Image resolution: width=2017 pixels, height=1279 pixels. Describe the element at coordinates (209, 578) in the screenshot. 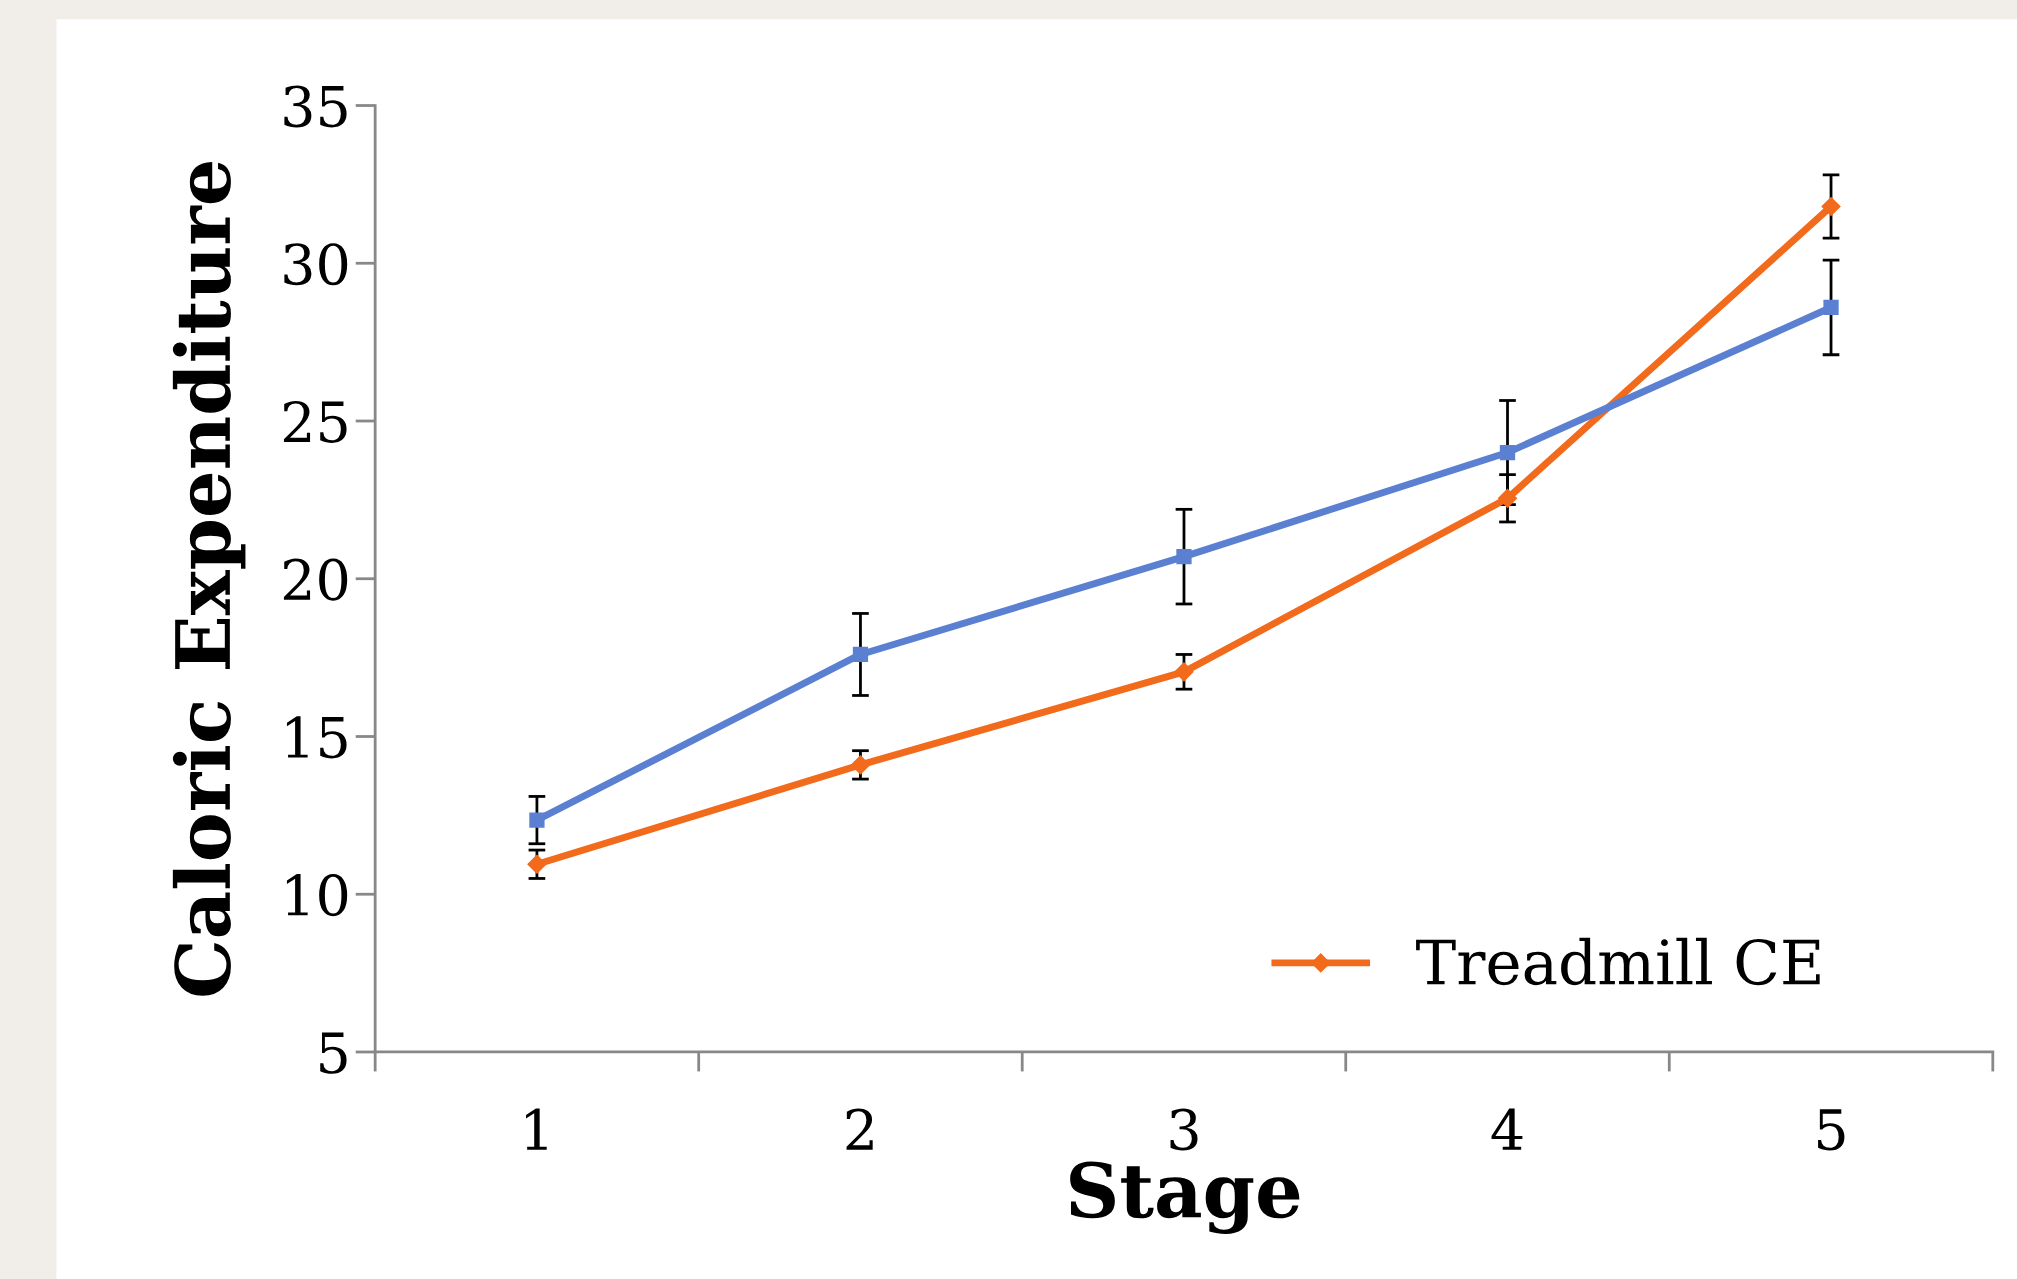

I see `y-axis-title: Caloric Expenditure` at that location.